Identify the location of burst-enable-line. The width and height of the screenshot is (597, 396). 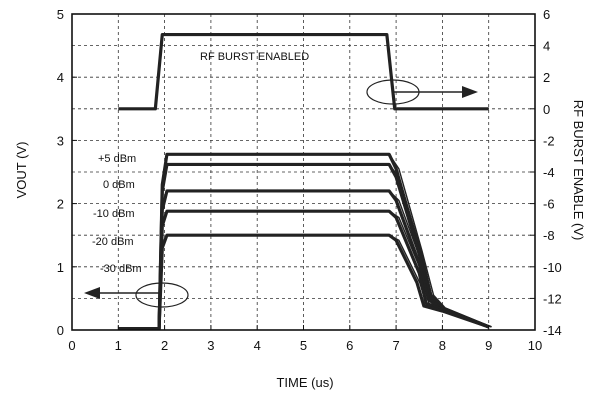
(303, 71).